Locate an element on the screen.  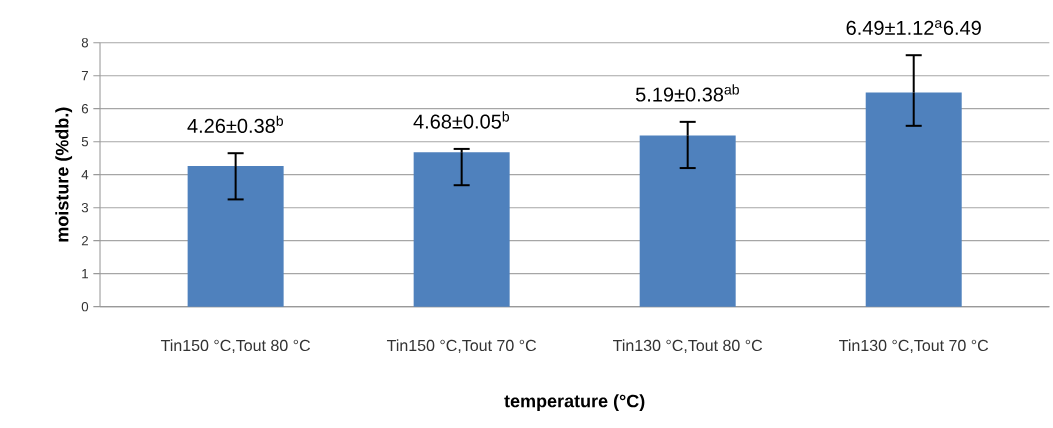
y-tick-label: 3 is located at coordinates (85, 207).